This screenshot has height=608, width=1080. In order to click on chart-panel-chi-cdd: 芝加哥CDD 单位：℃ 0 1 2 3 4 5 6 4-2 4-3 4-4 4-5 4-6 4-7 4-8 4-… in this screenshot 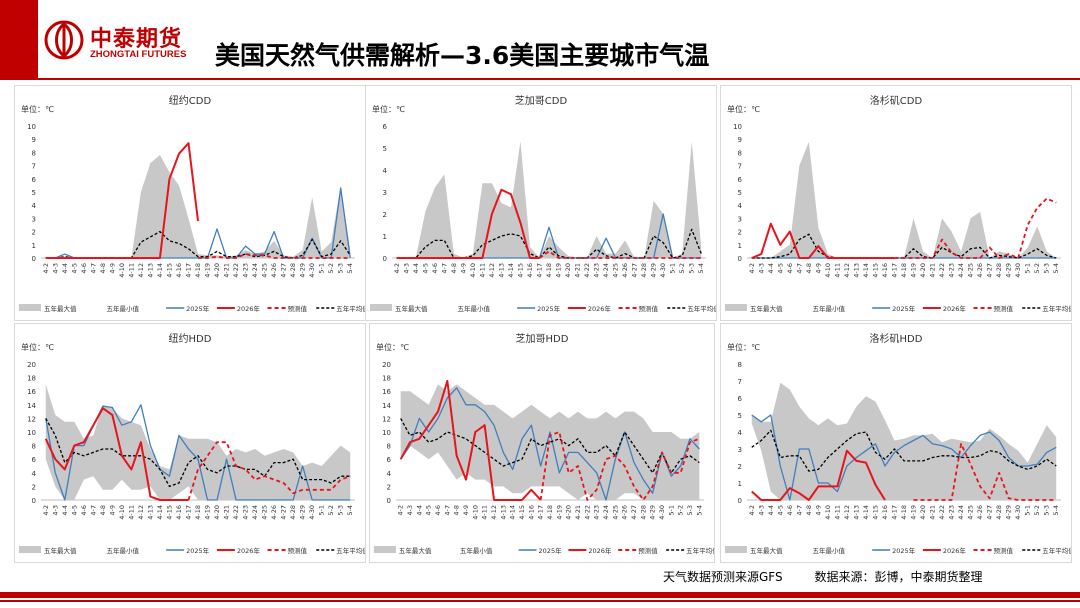, I will do `click(541, 203)`.